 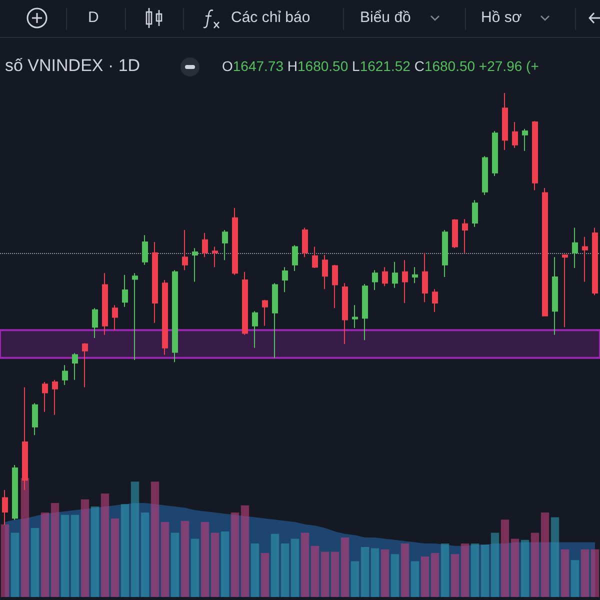 What do you see at coordinates (72, 66) in the screenshot?
I see `chart-title: số VNINDEX · 1D` at bounding box center [72, 66].